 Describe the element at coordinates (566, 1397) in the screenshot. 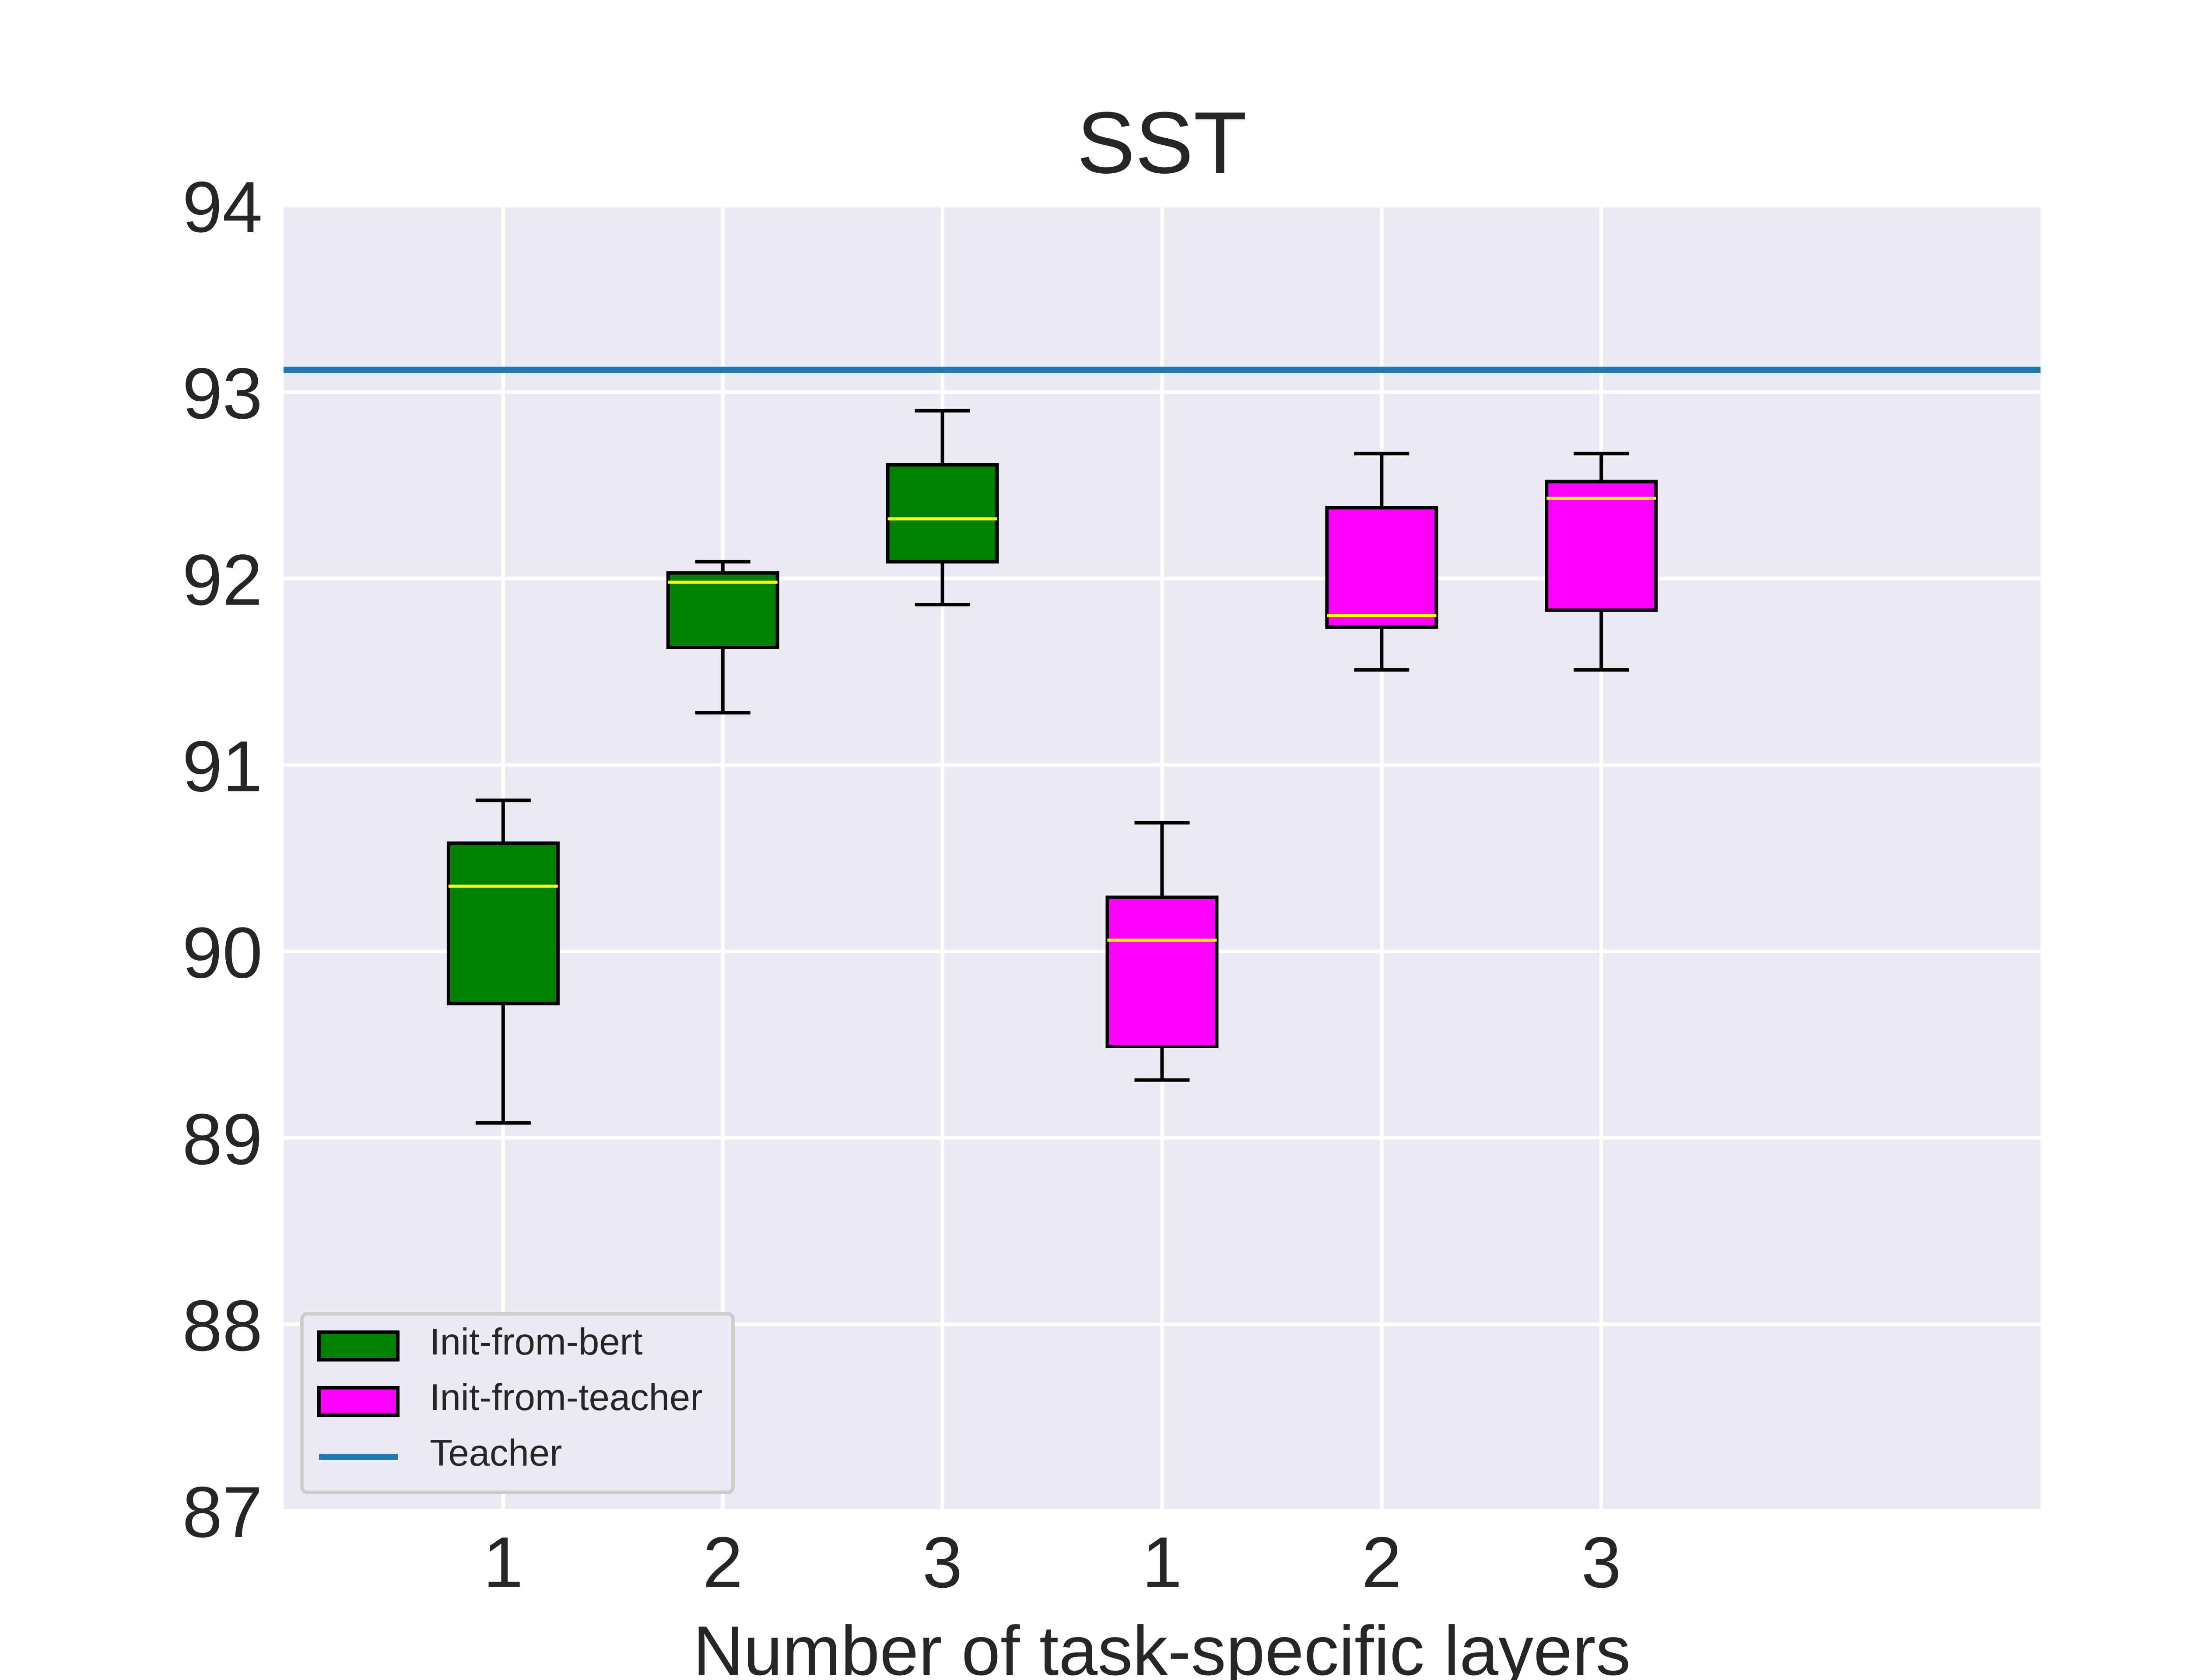

I see `legend-label-init-from-teacher: Init-from-teacher` at that location.